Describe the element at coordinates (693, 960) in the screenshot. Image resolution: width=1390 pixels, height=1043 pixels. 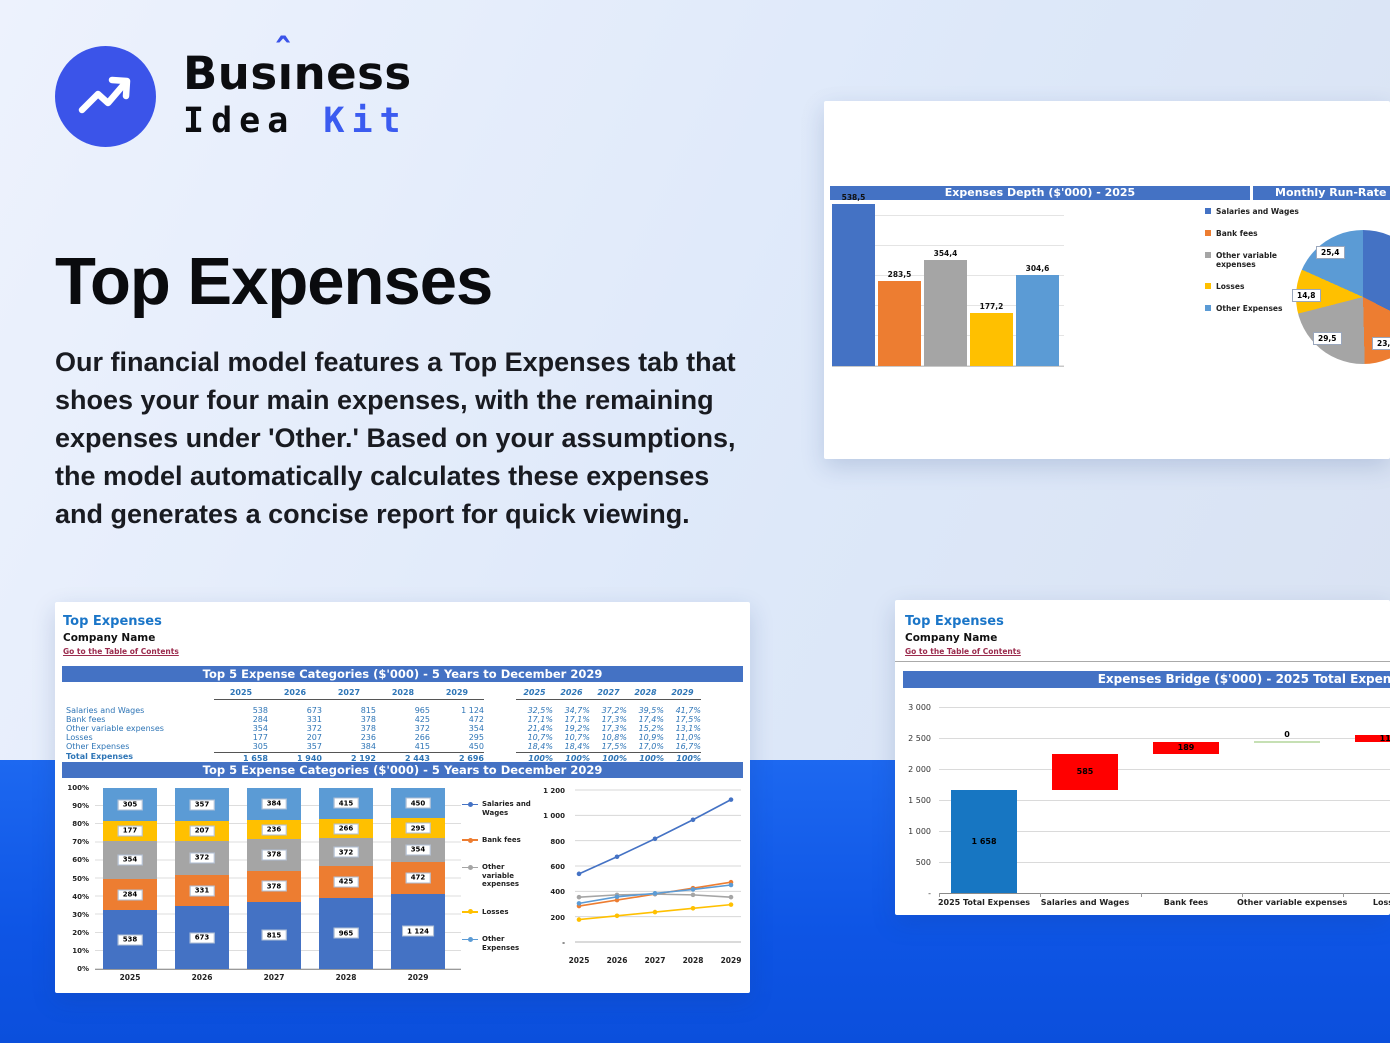
I see `x-axis-label: 2028` at that location.